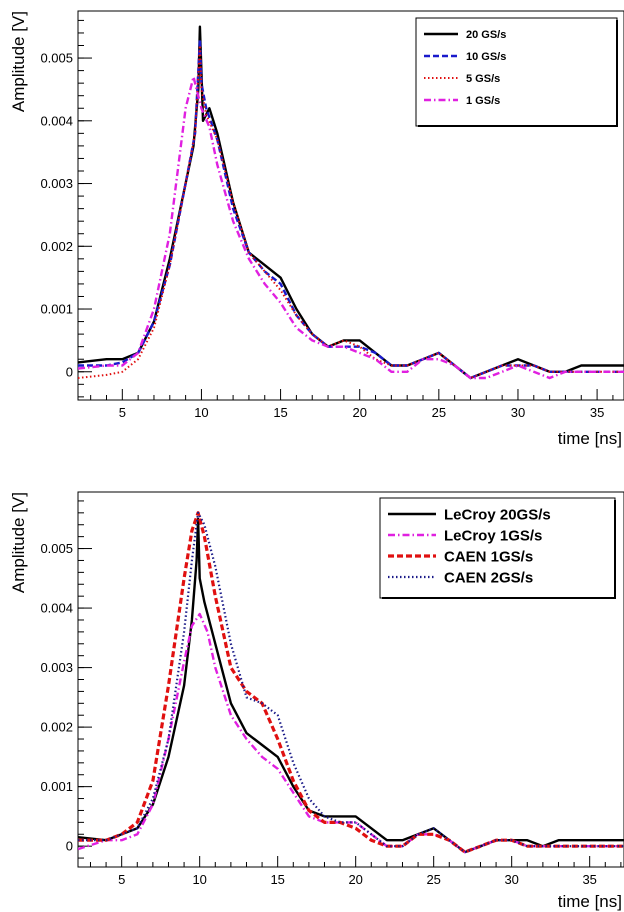 The height and width of the screenshot is (912, 624). I want to click on legend-label: 20 GS/s, so click(486, 35).